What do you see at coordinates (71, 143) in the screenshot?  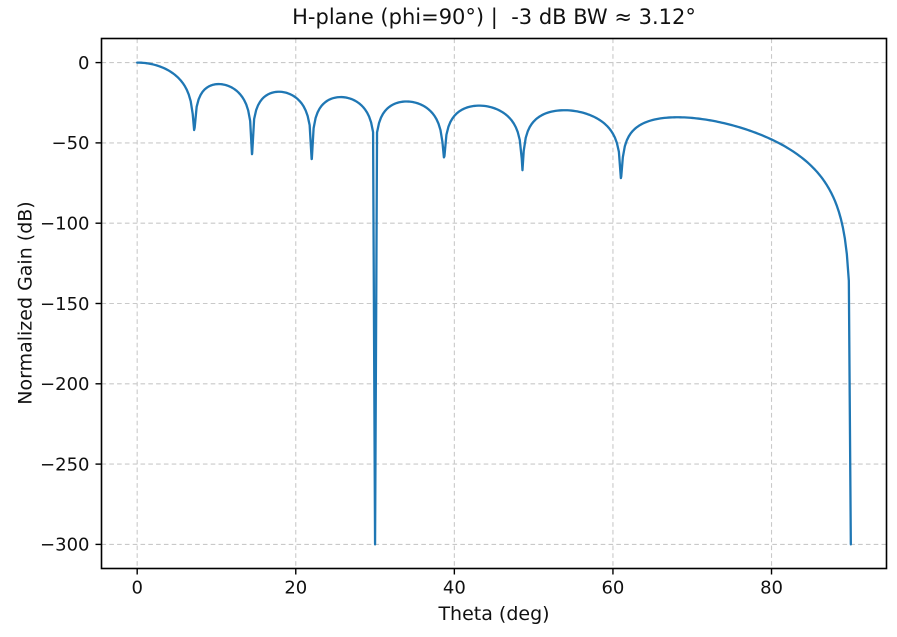 I see `y-tick-label: −50` at bounding box center [71, 143].